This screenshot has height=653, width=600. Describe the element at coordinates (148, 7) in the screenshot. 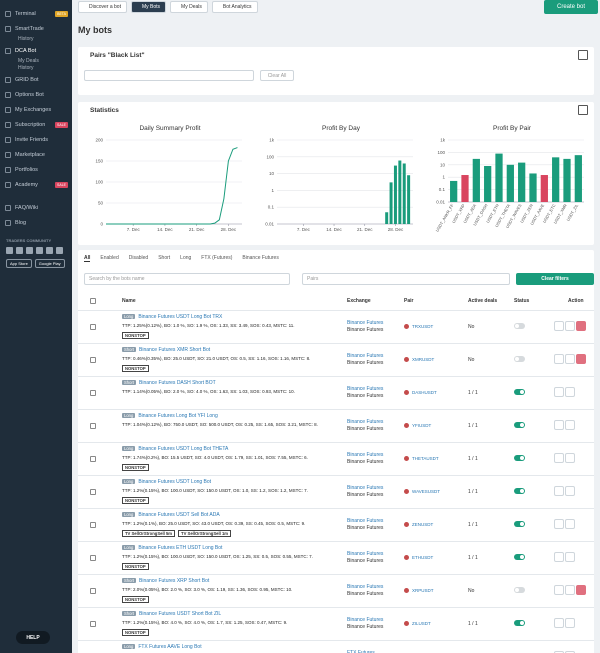

I see `tab: My Bots` at that location.